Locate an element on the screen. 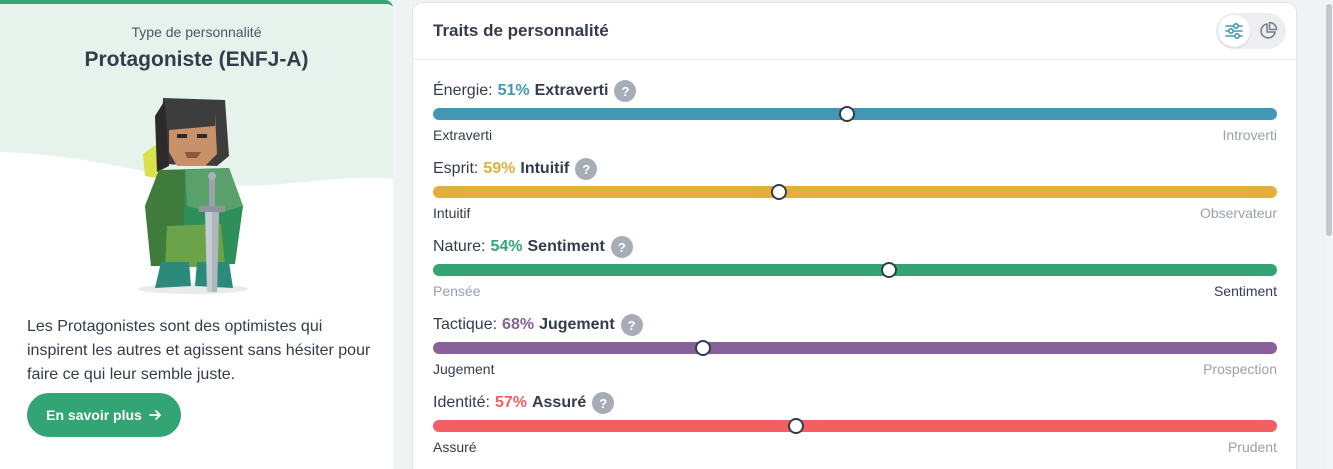 The height and width of the screenshot is (469, 1333). trait-label-row: Énergie: 51% Extraverti ? is located at coordinates (535, 91).